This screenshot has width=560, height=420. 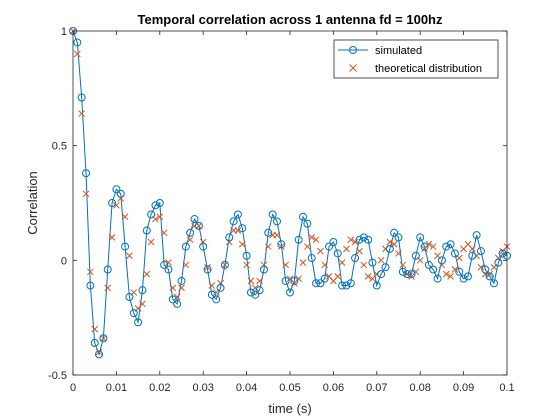 I want to click on x-tick-label: 0.03, so click(x=202, y=388).